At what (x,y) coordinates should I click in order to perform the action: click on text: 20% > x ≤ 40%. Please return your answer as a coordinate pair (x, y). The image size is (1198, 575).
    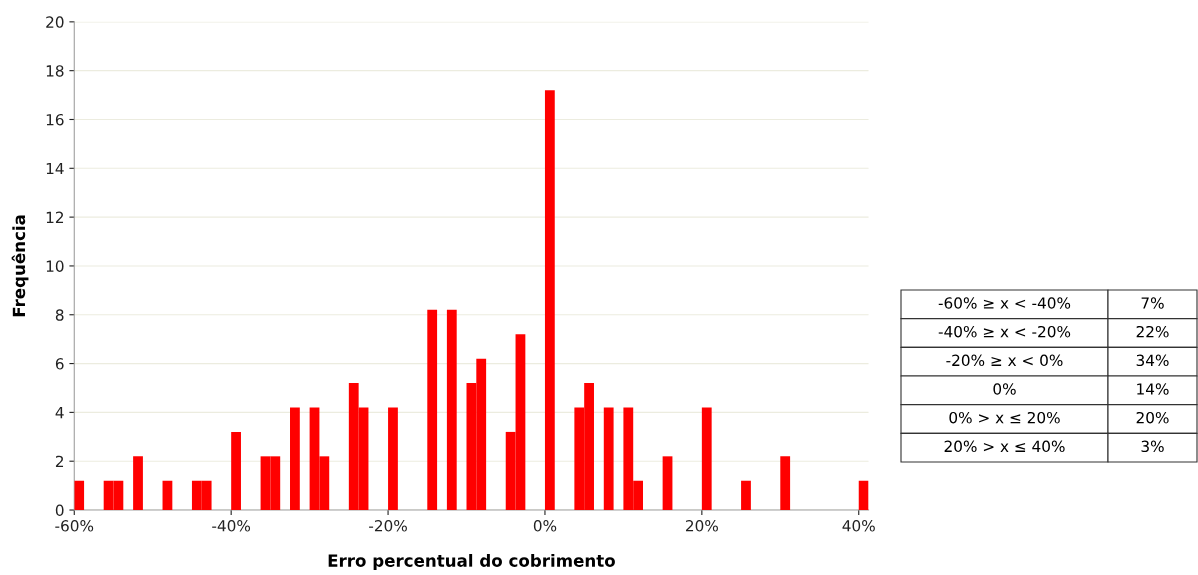
    Looking at the image, I should click on (1004, 446).